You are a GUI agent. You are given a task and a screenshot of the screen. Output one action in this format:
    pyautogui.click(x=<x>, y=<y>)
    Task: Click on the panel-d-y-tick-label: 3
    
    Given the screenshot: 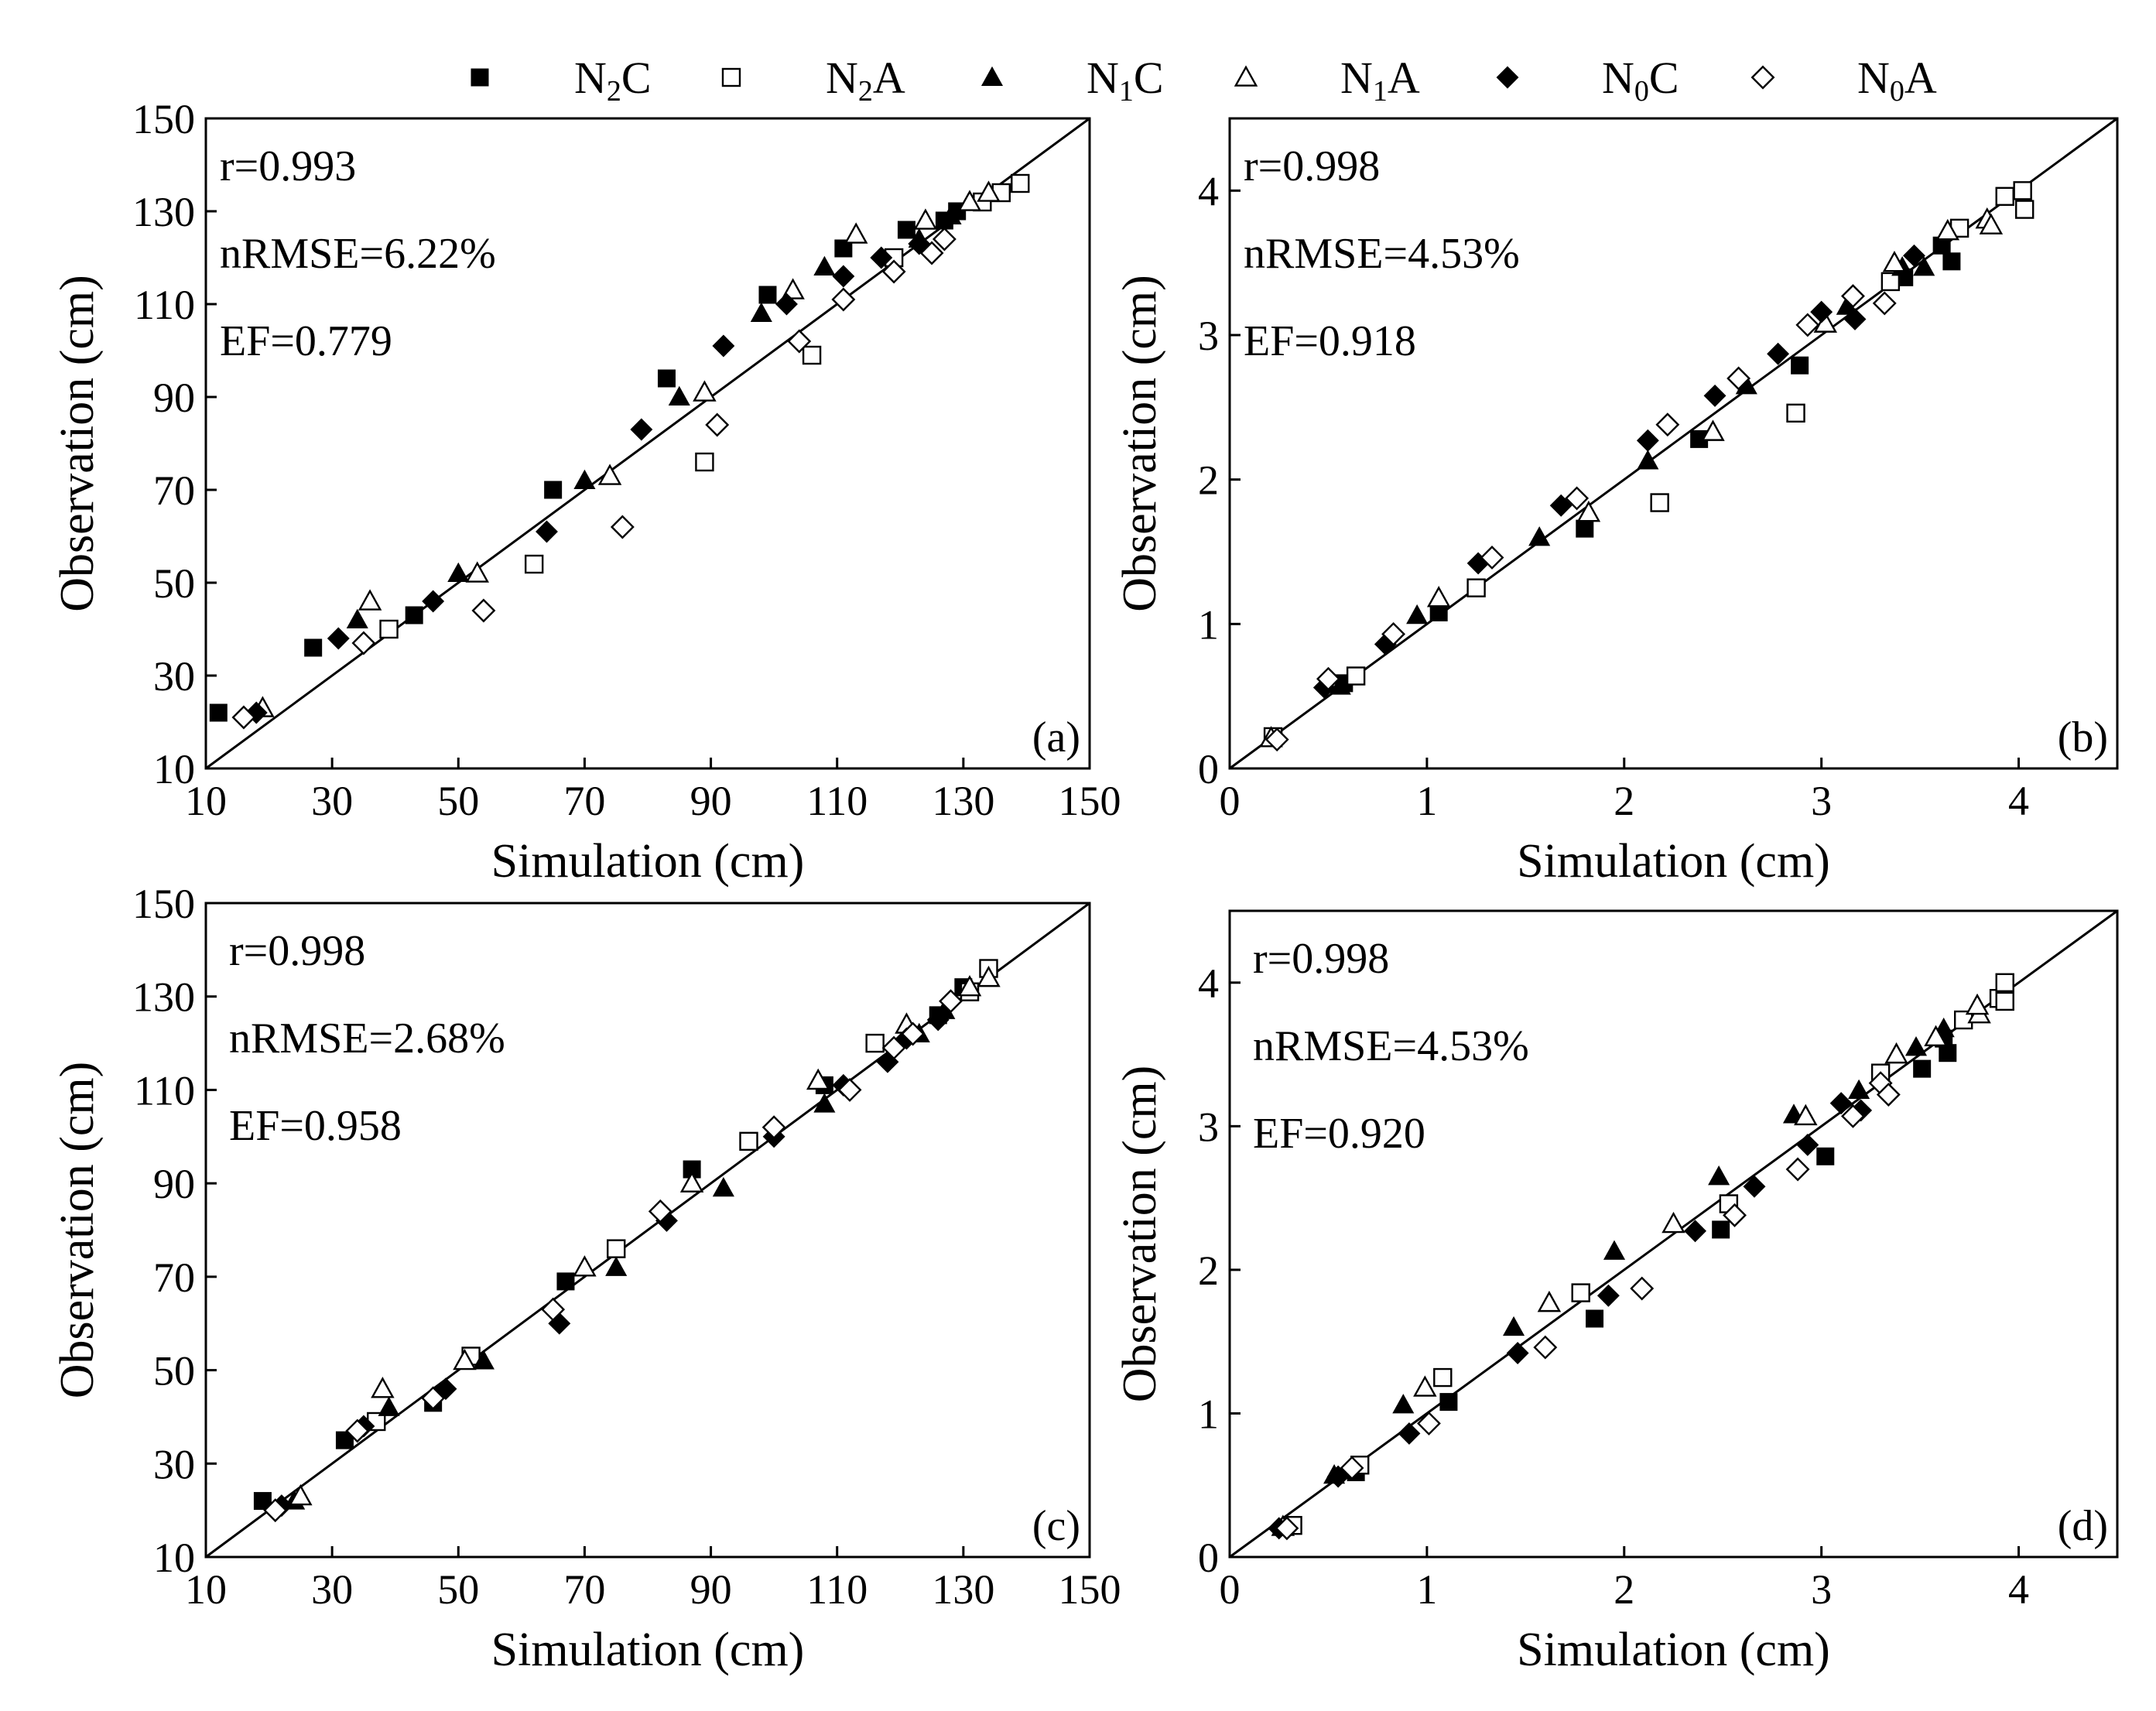 What is the action you would take?
    pyautogui.click(x=1208, y=1127)
    